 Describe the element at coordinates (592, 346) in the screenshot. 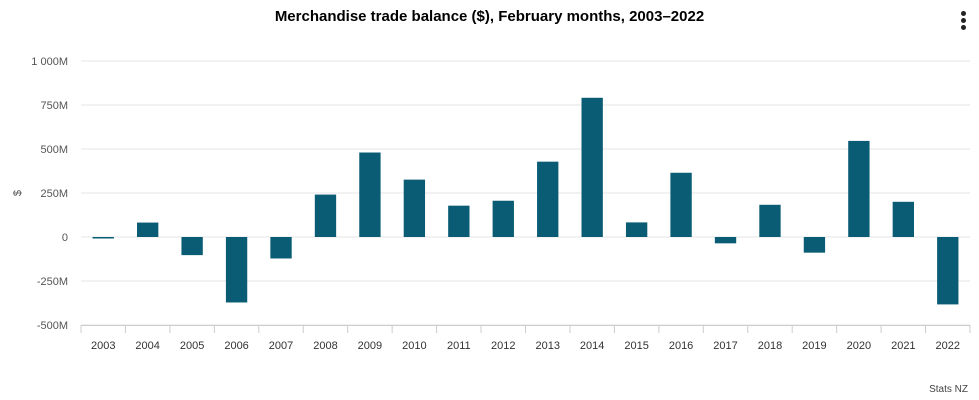

I see `x-tick-label: 2014` at that location.